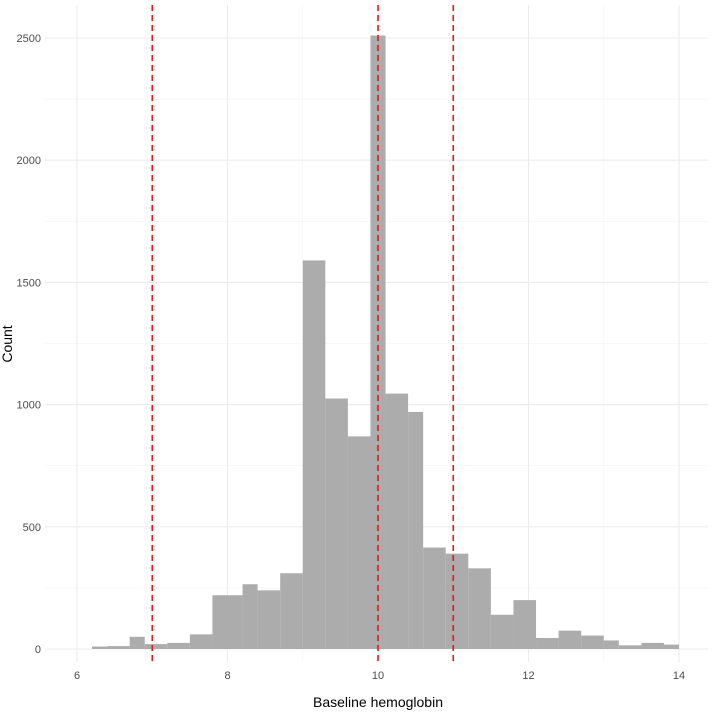 The image size is (712, 713). I want to click on y-axis-ticks: 0 500 1000 1500 2000 2500, so click(29, 344).